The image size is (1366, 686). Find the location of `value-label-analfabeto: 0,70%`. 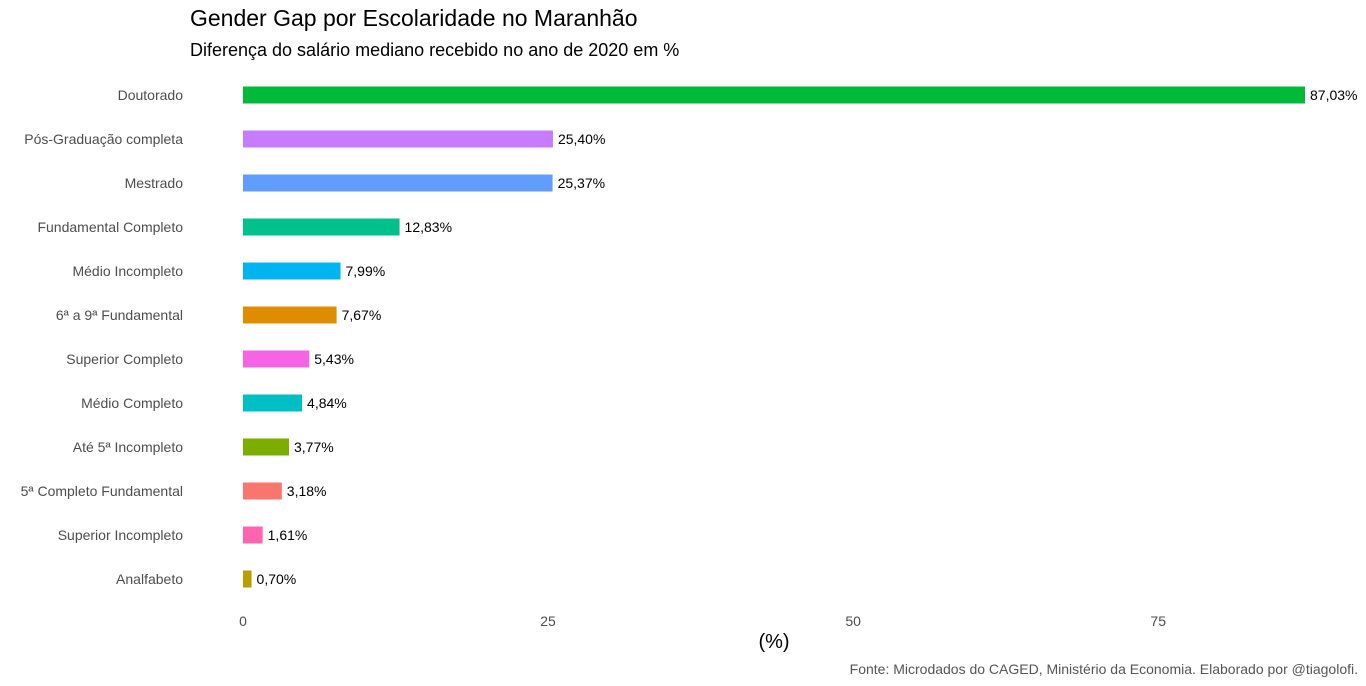

value-label-analfabeto: 0,70% is located at coordinates (277, 579).